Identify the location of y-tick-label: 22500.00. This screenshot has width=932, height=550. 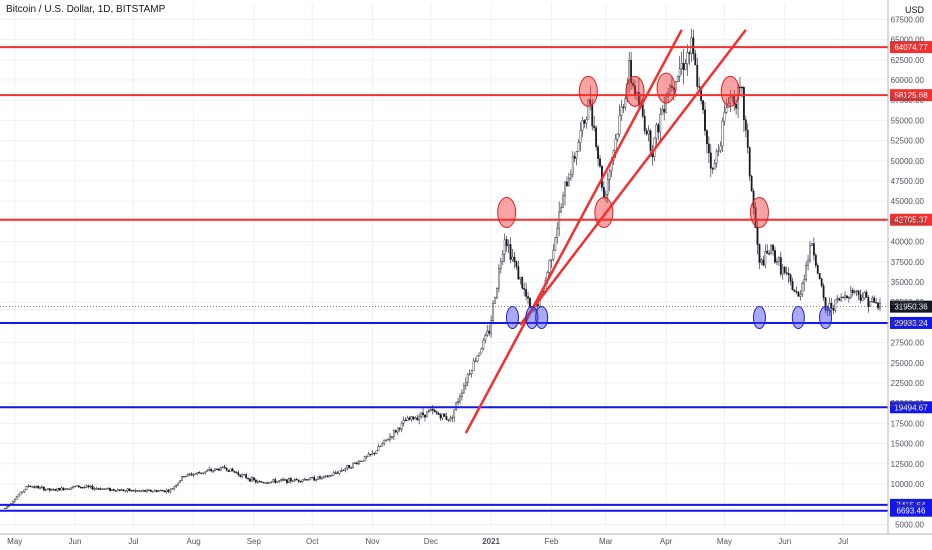
(908, 383).